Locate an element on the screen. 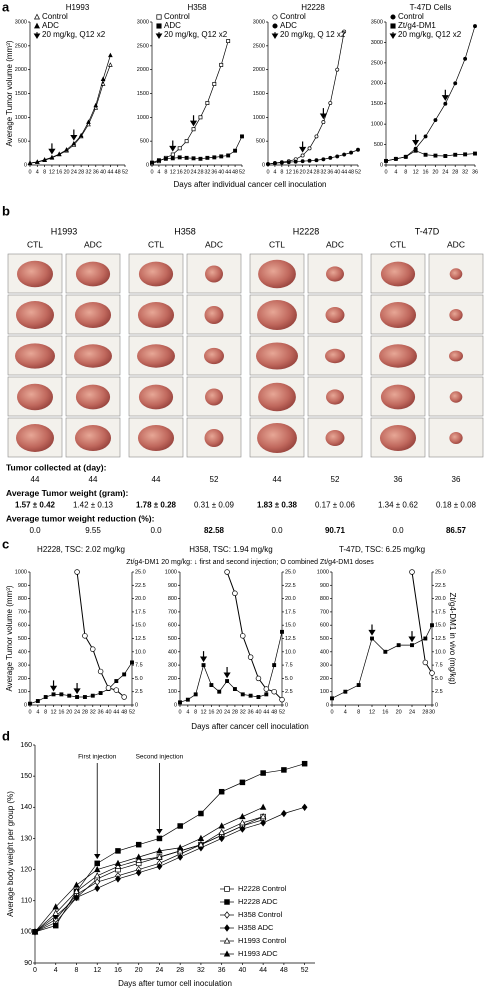 The height and width of the screenshot is (991, 493). row-label: Average Tumor weight (gram): is located at coordinates (67, 493).